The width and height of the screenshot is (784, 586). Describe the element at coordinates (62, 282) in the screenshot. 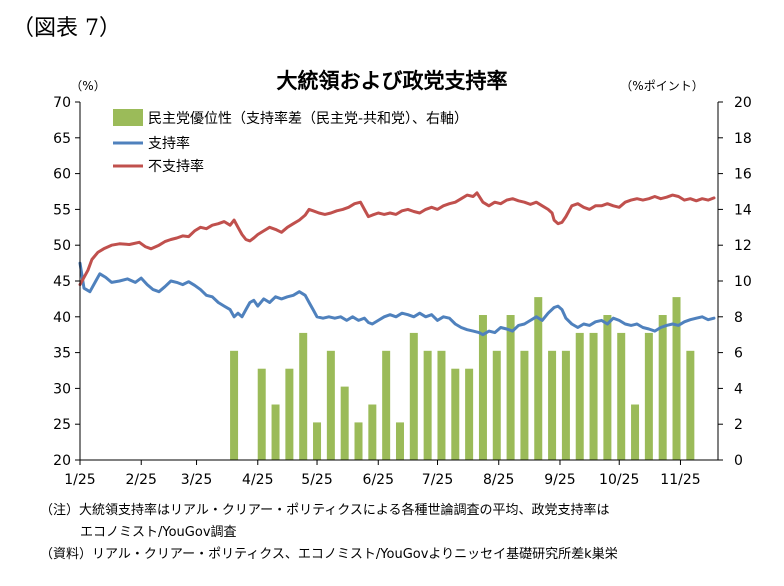

I see `left-tick-label: 45` at that location.